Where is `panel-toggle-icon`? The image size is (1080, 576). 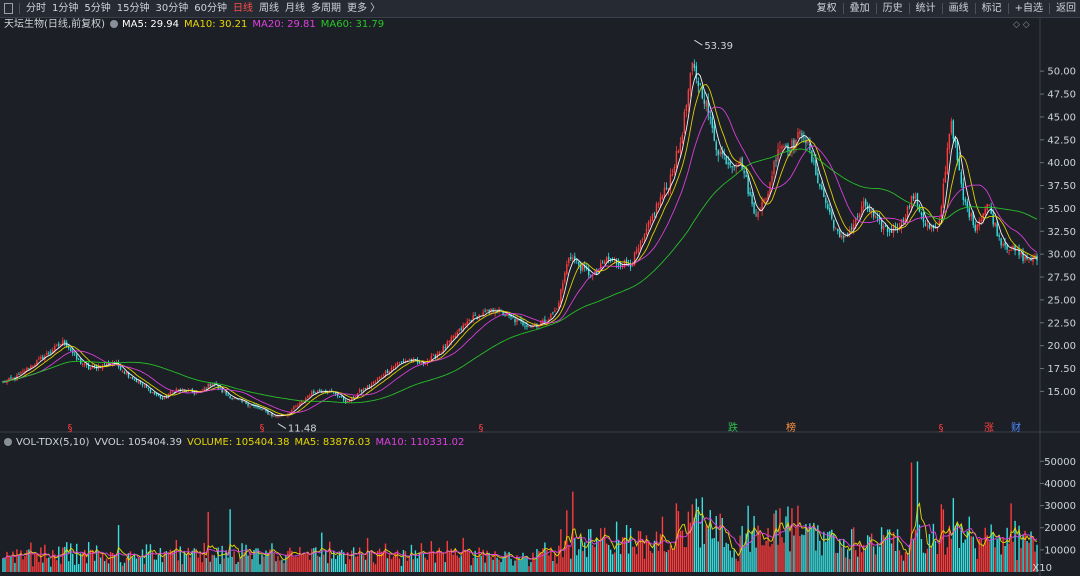 panel-toggle-icon is located at coordinates (8, 8).